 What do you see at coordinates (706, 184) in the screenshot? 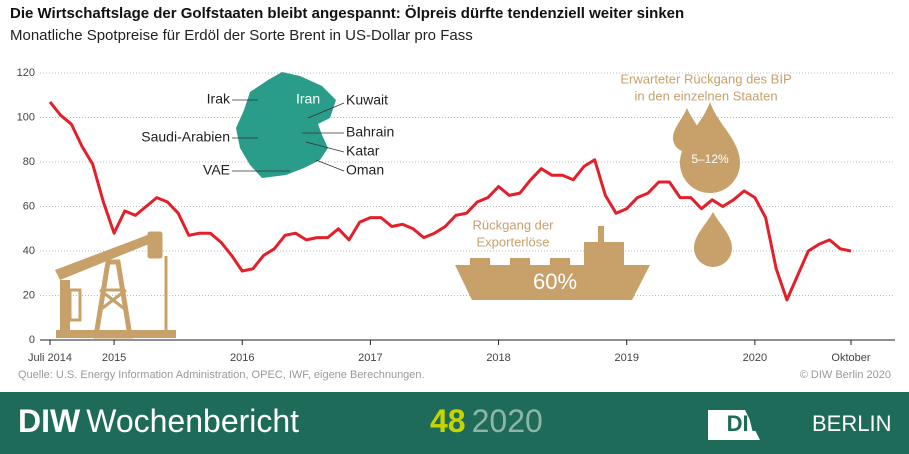
I see `drop-icons` at bounding box center [706, 184].